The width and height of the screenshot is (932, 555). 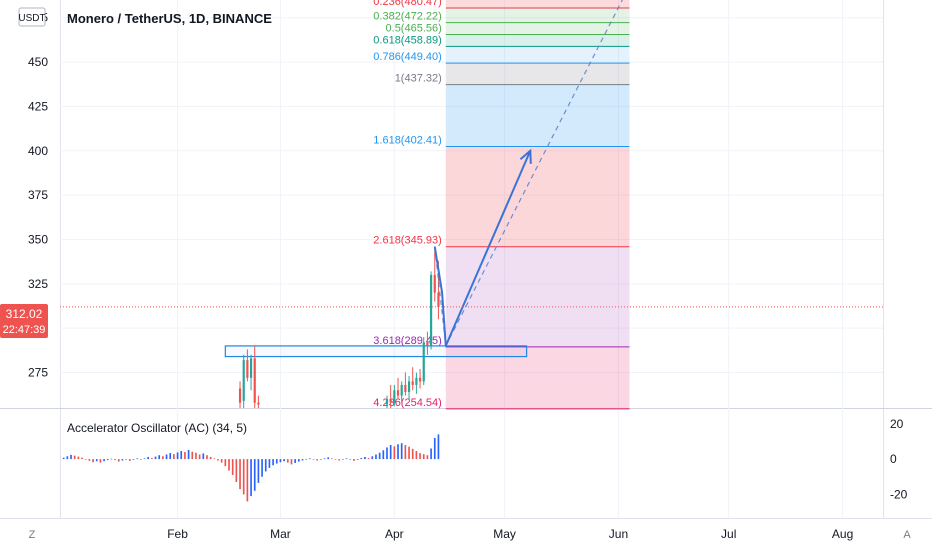 I want to click on ac-y-tick-label: 20, so click(x=897, y=424).